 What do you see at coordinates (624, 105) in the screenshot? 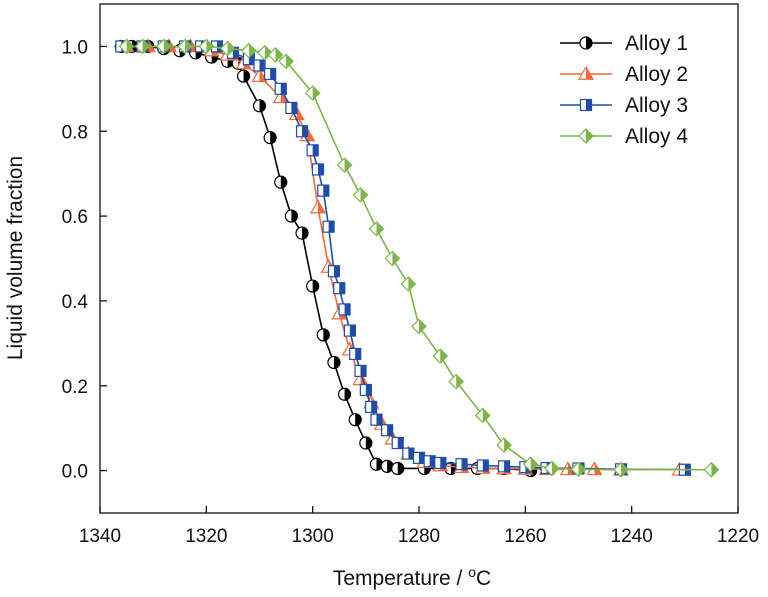
I see `legend-item: Alloy 3` at bounding box center [624, 105].